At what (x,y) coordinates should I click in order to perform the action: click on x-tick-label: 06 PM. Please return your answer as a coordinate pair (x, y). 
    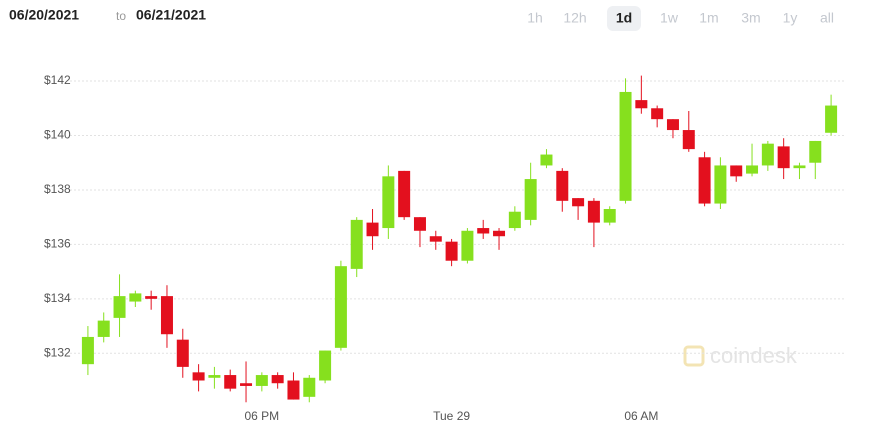
    Looking at the image, I should click on (262, 416).